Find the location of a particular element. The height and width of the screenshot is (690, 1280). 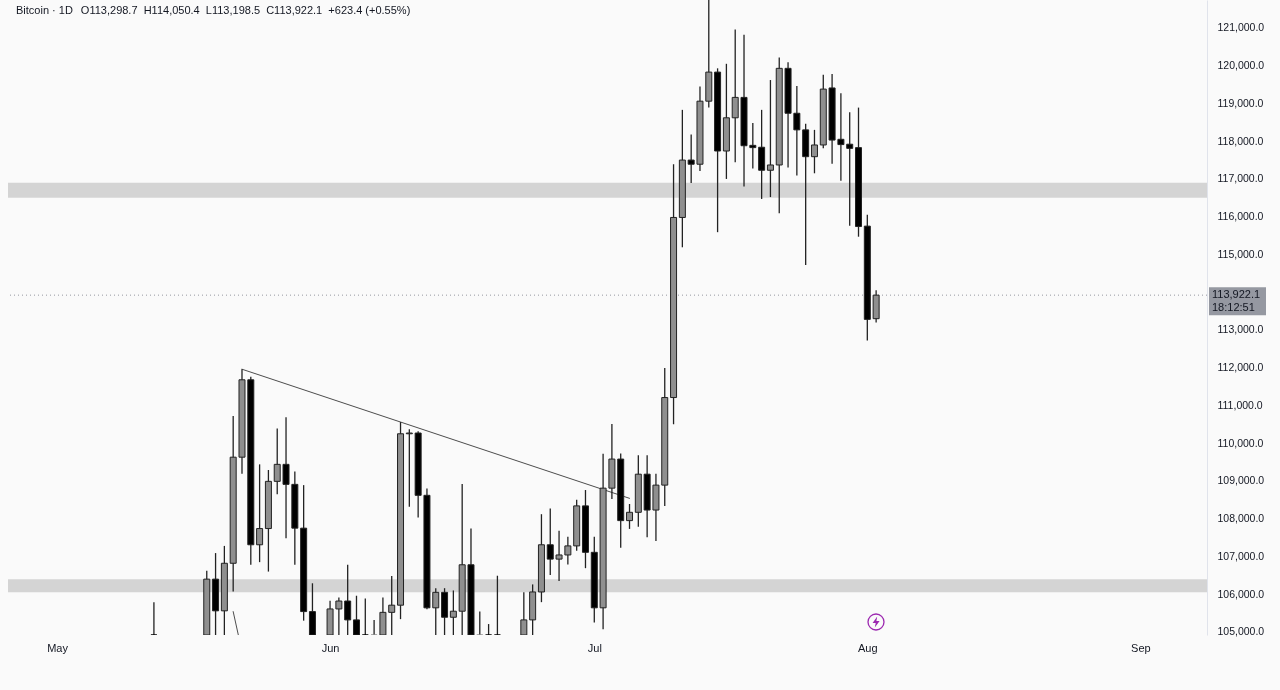

x-tick-label: Aug is located at coordinates (868, 647).